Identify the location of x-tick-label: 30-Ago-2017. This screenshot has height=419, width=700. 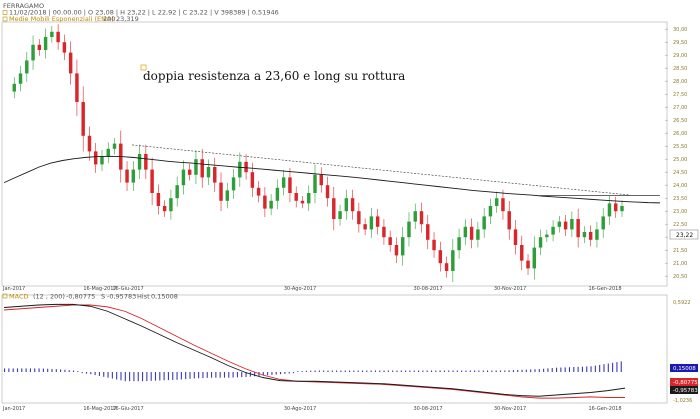
(300, 289).